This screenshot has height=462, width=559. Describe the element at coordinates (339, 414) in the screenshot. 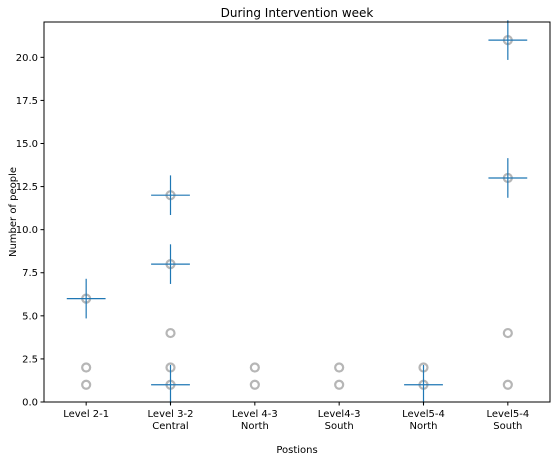

I see `x-tick-label: Level4-3` at that location.